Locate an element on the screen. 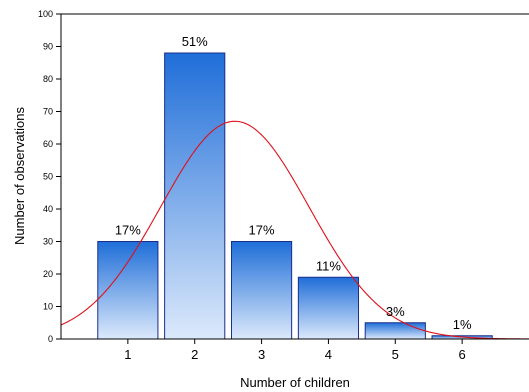 The image size is (529, 392). data-label-6: 1% is located at coordinates (462, 324).